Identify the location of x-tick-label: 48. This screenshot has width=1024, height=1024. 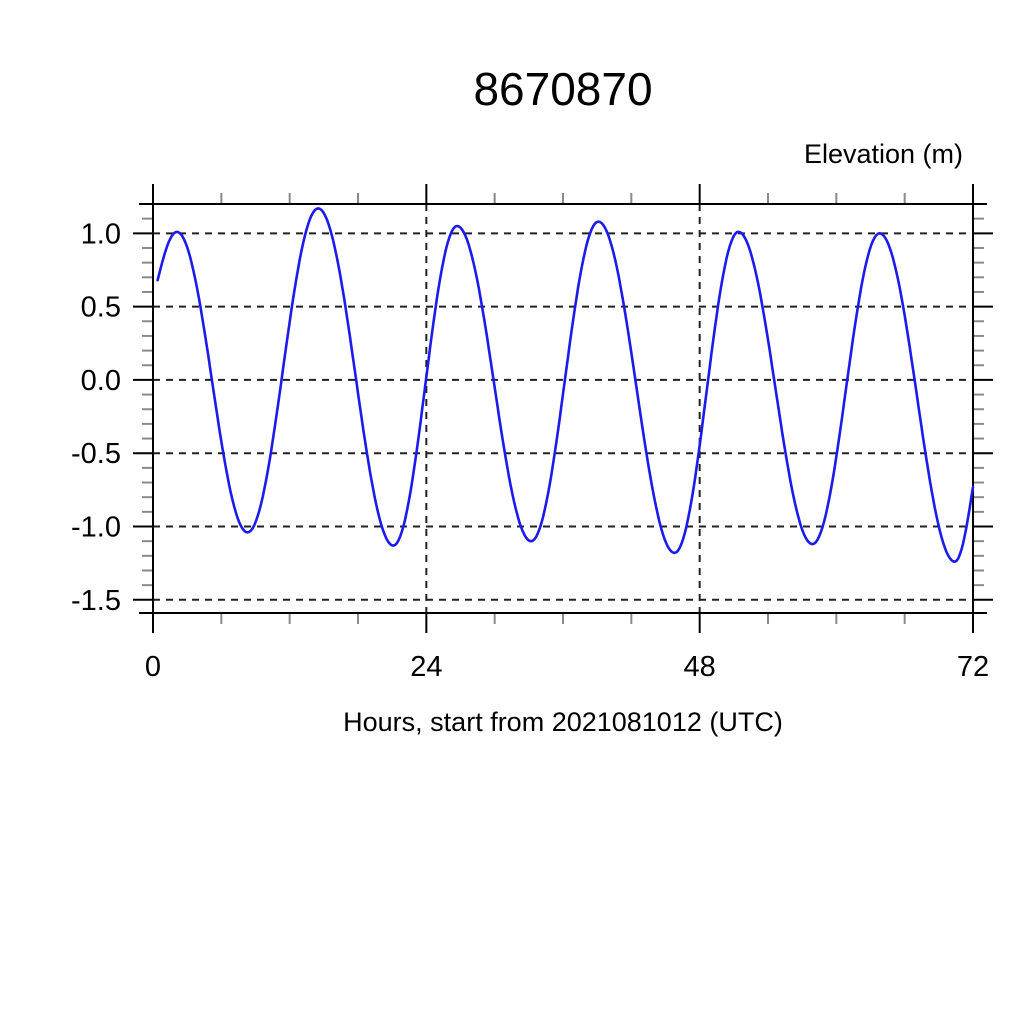
(700, 667).